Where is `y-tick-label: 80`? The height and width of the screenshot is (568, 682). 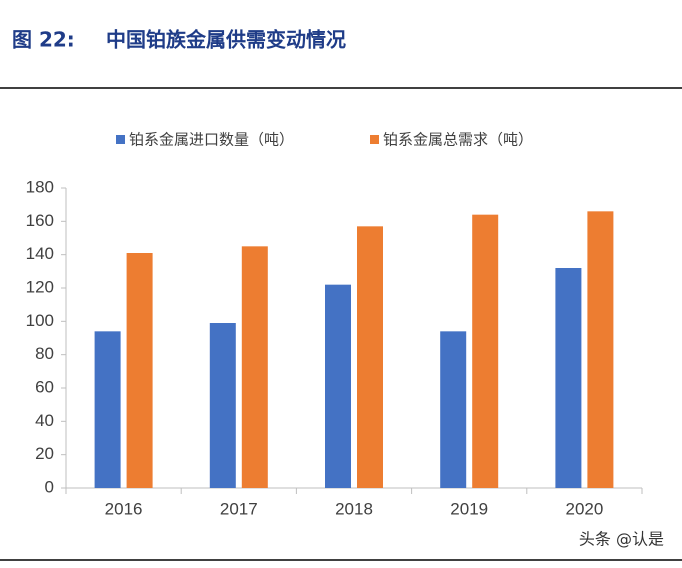 y-tick-label: 80 is located at coordinates (44, 353).